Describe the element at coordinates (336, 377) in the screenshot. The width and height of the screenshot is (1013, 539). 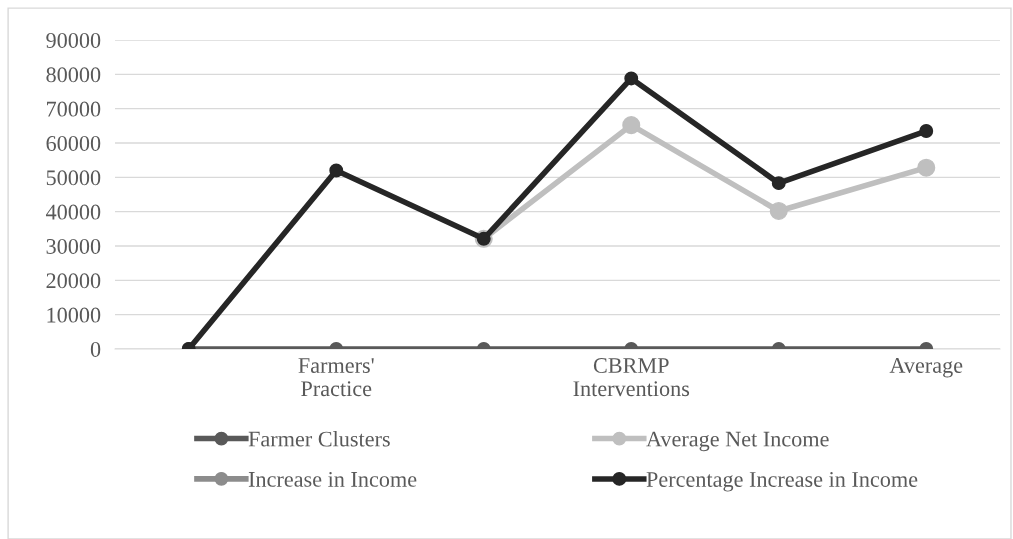
I see `x-tick-label: Farmers' Practice` at that location.